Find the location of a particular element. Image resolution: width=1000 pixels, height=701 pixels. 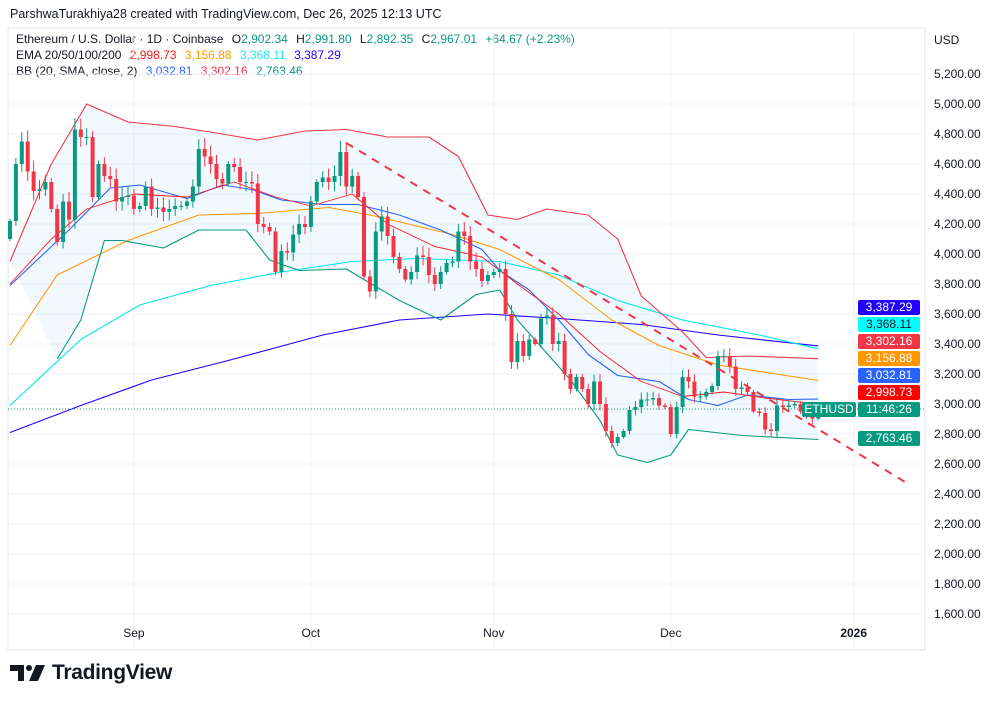

y-tick-label: 4,400.00 is located at coordinates (957, 194).